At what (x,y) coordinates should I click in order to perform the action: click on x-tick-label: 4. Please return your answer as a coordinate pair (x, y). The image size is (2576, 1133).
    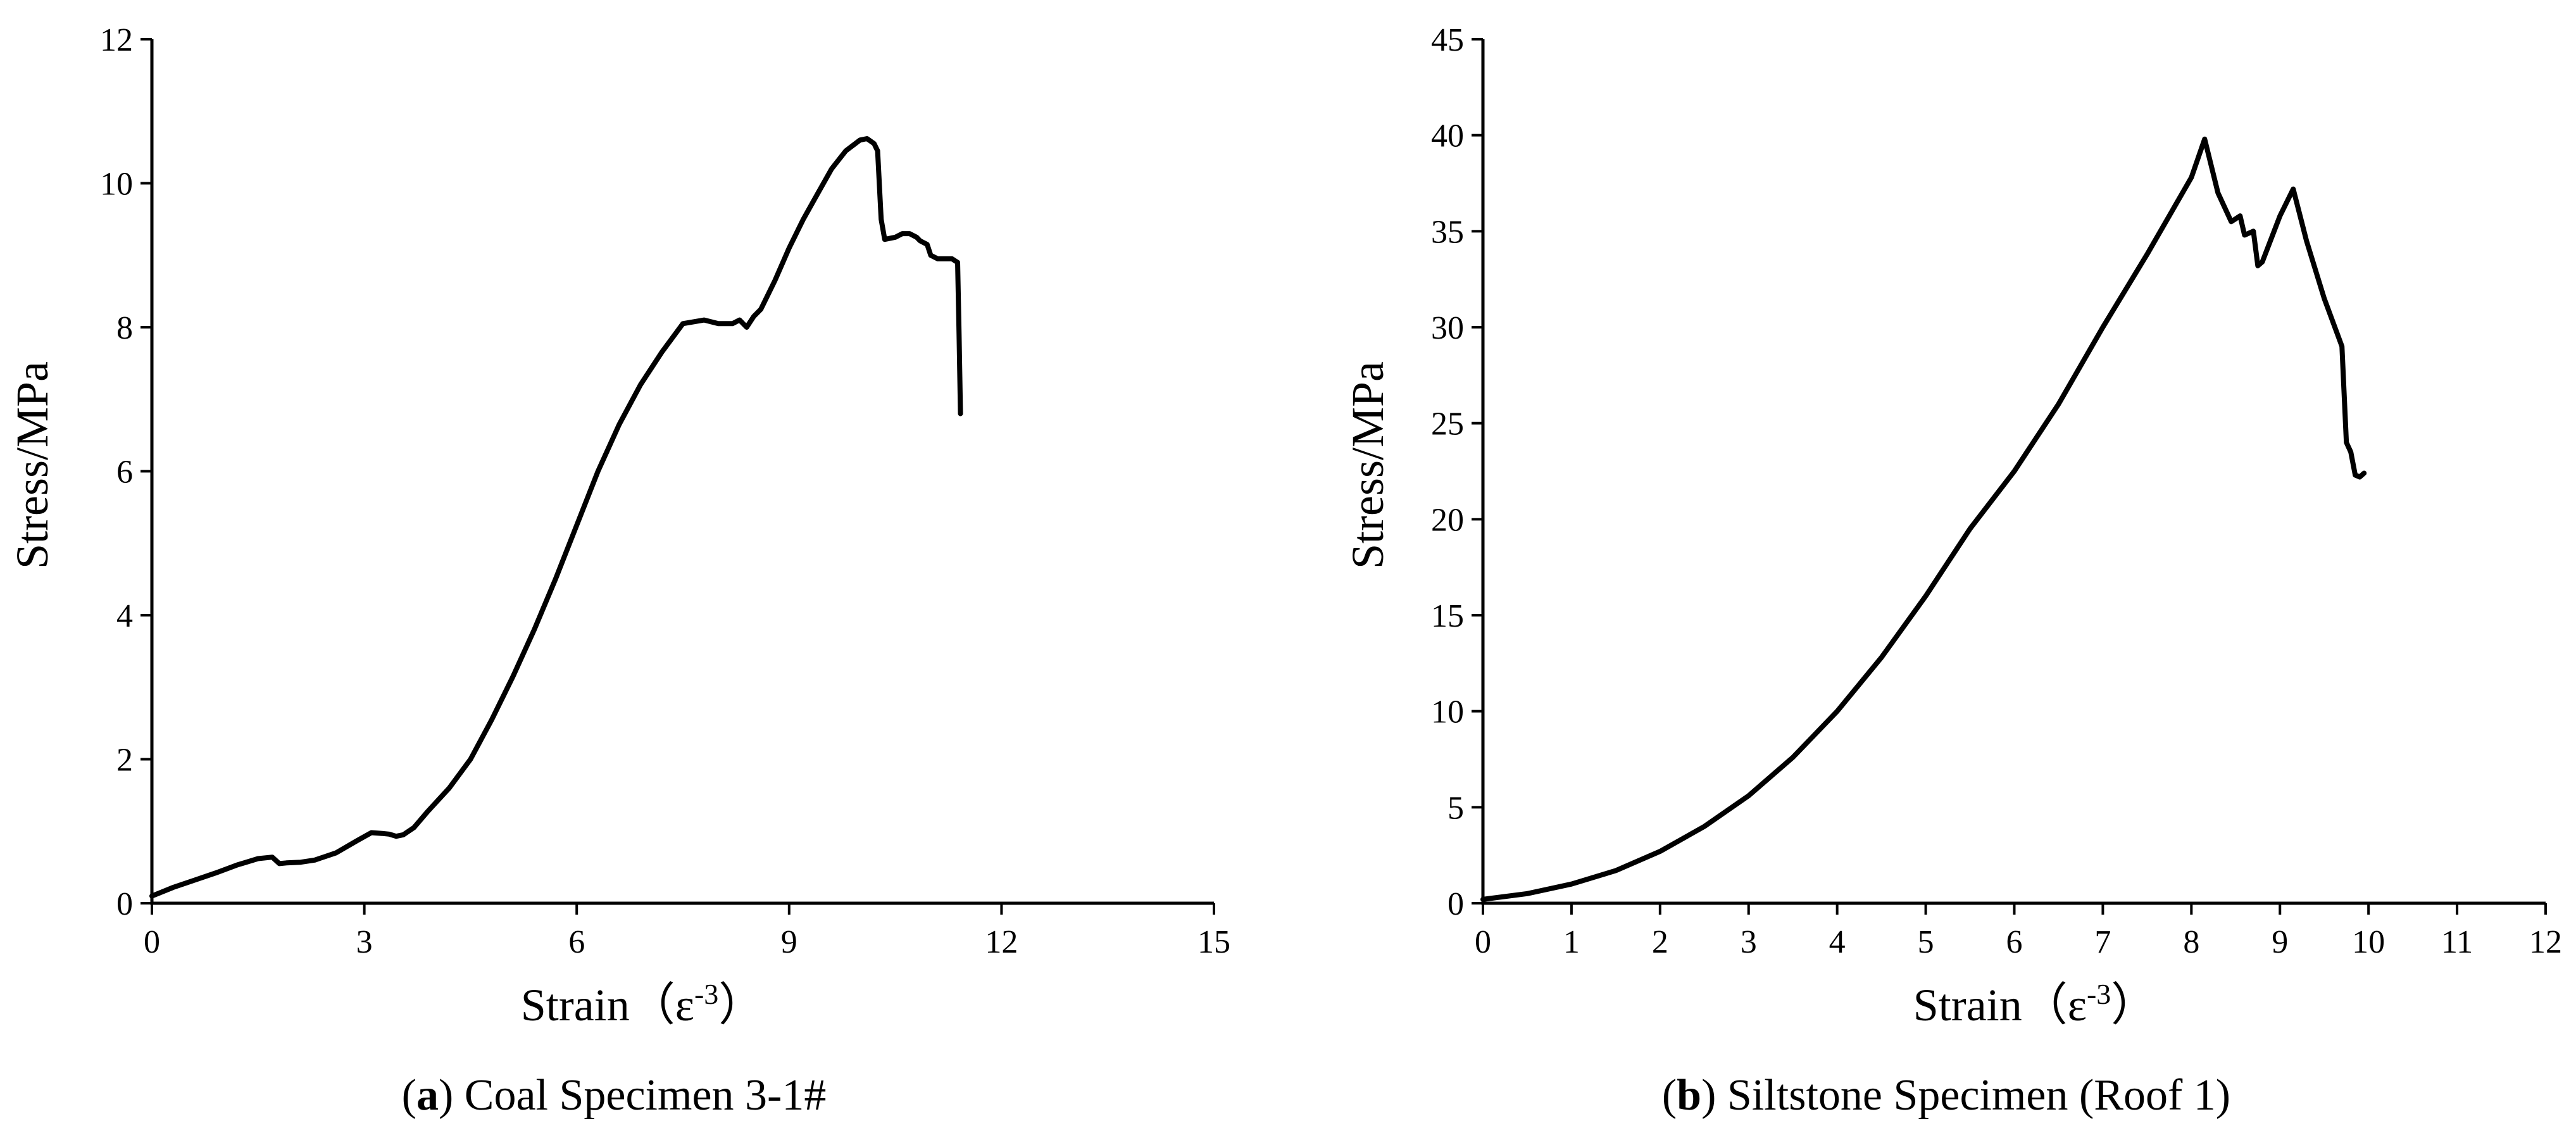
    Looking at the image, I should click on (1838, 942).